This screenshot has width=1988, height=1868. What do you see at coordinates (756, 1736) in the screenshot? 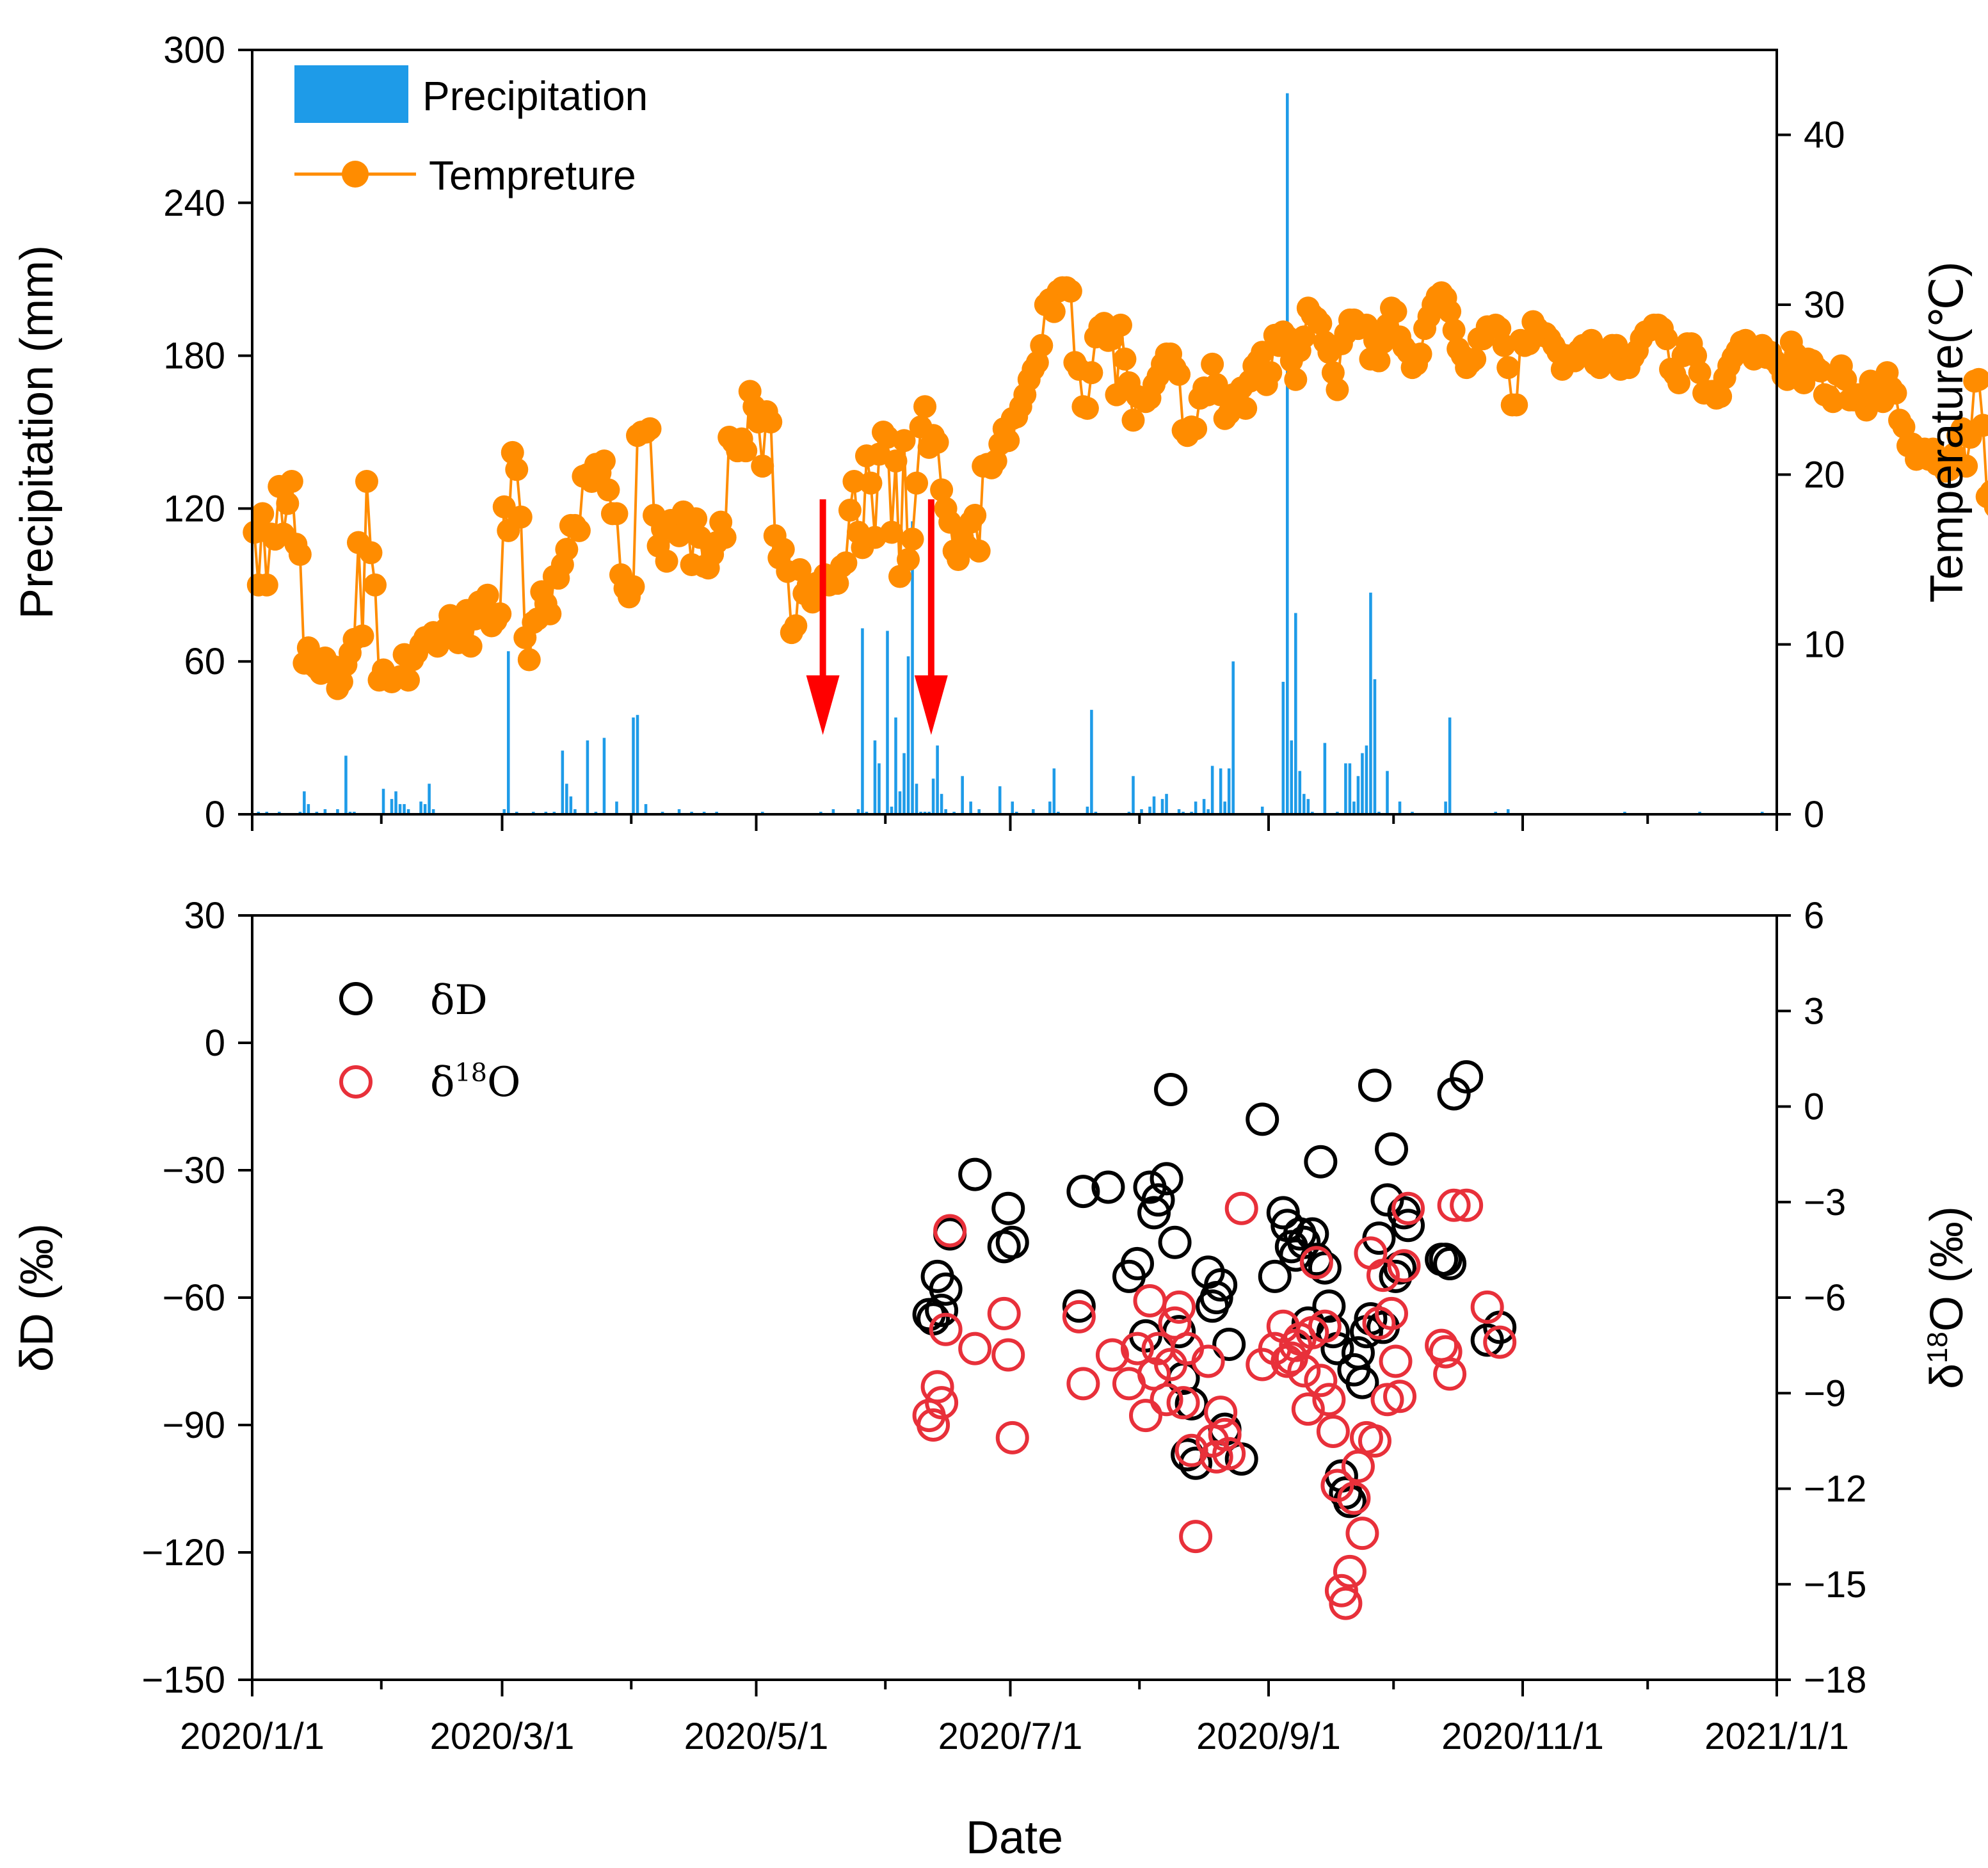
I see `x-tick-label: 2020/5/1` at bounding box center [756, 1736].